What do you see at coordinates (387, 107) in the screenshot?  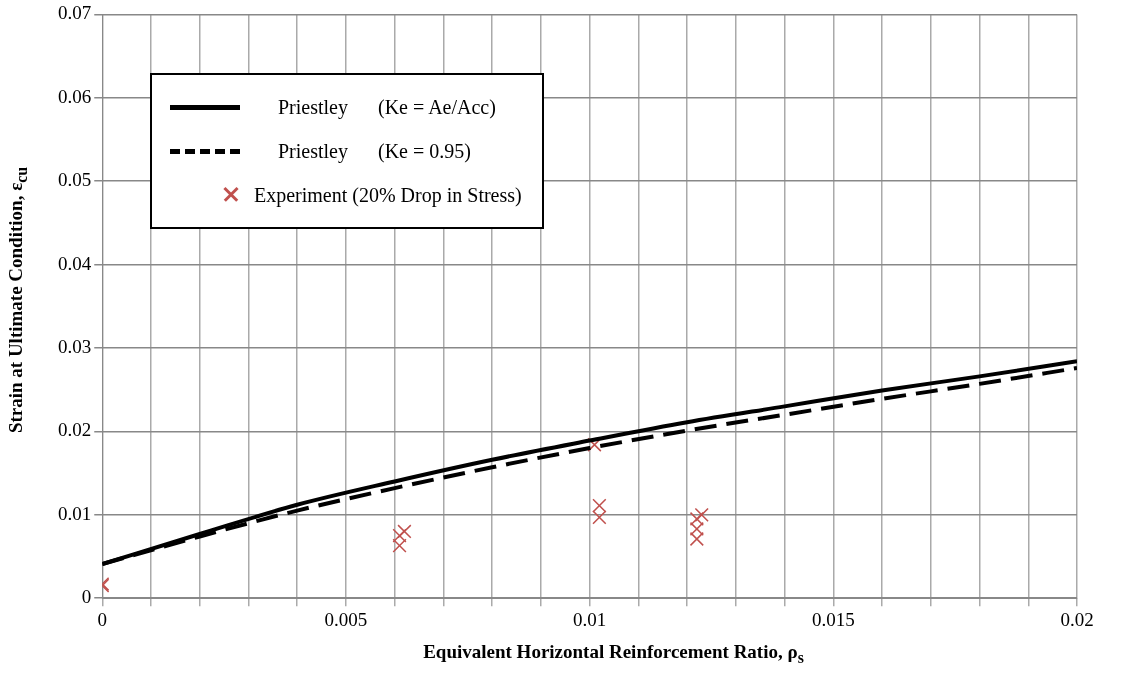 I see `legend-label: Priestley (Ke = Ae/Acc)` at bounding box center [387, 107].